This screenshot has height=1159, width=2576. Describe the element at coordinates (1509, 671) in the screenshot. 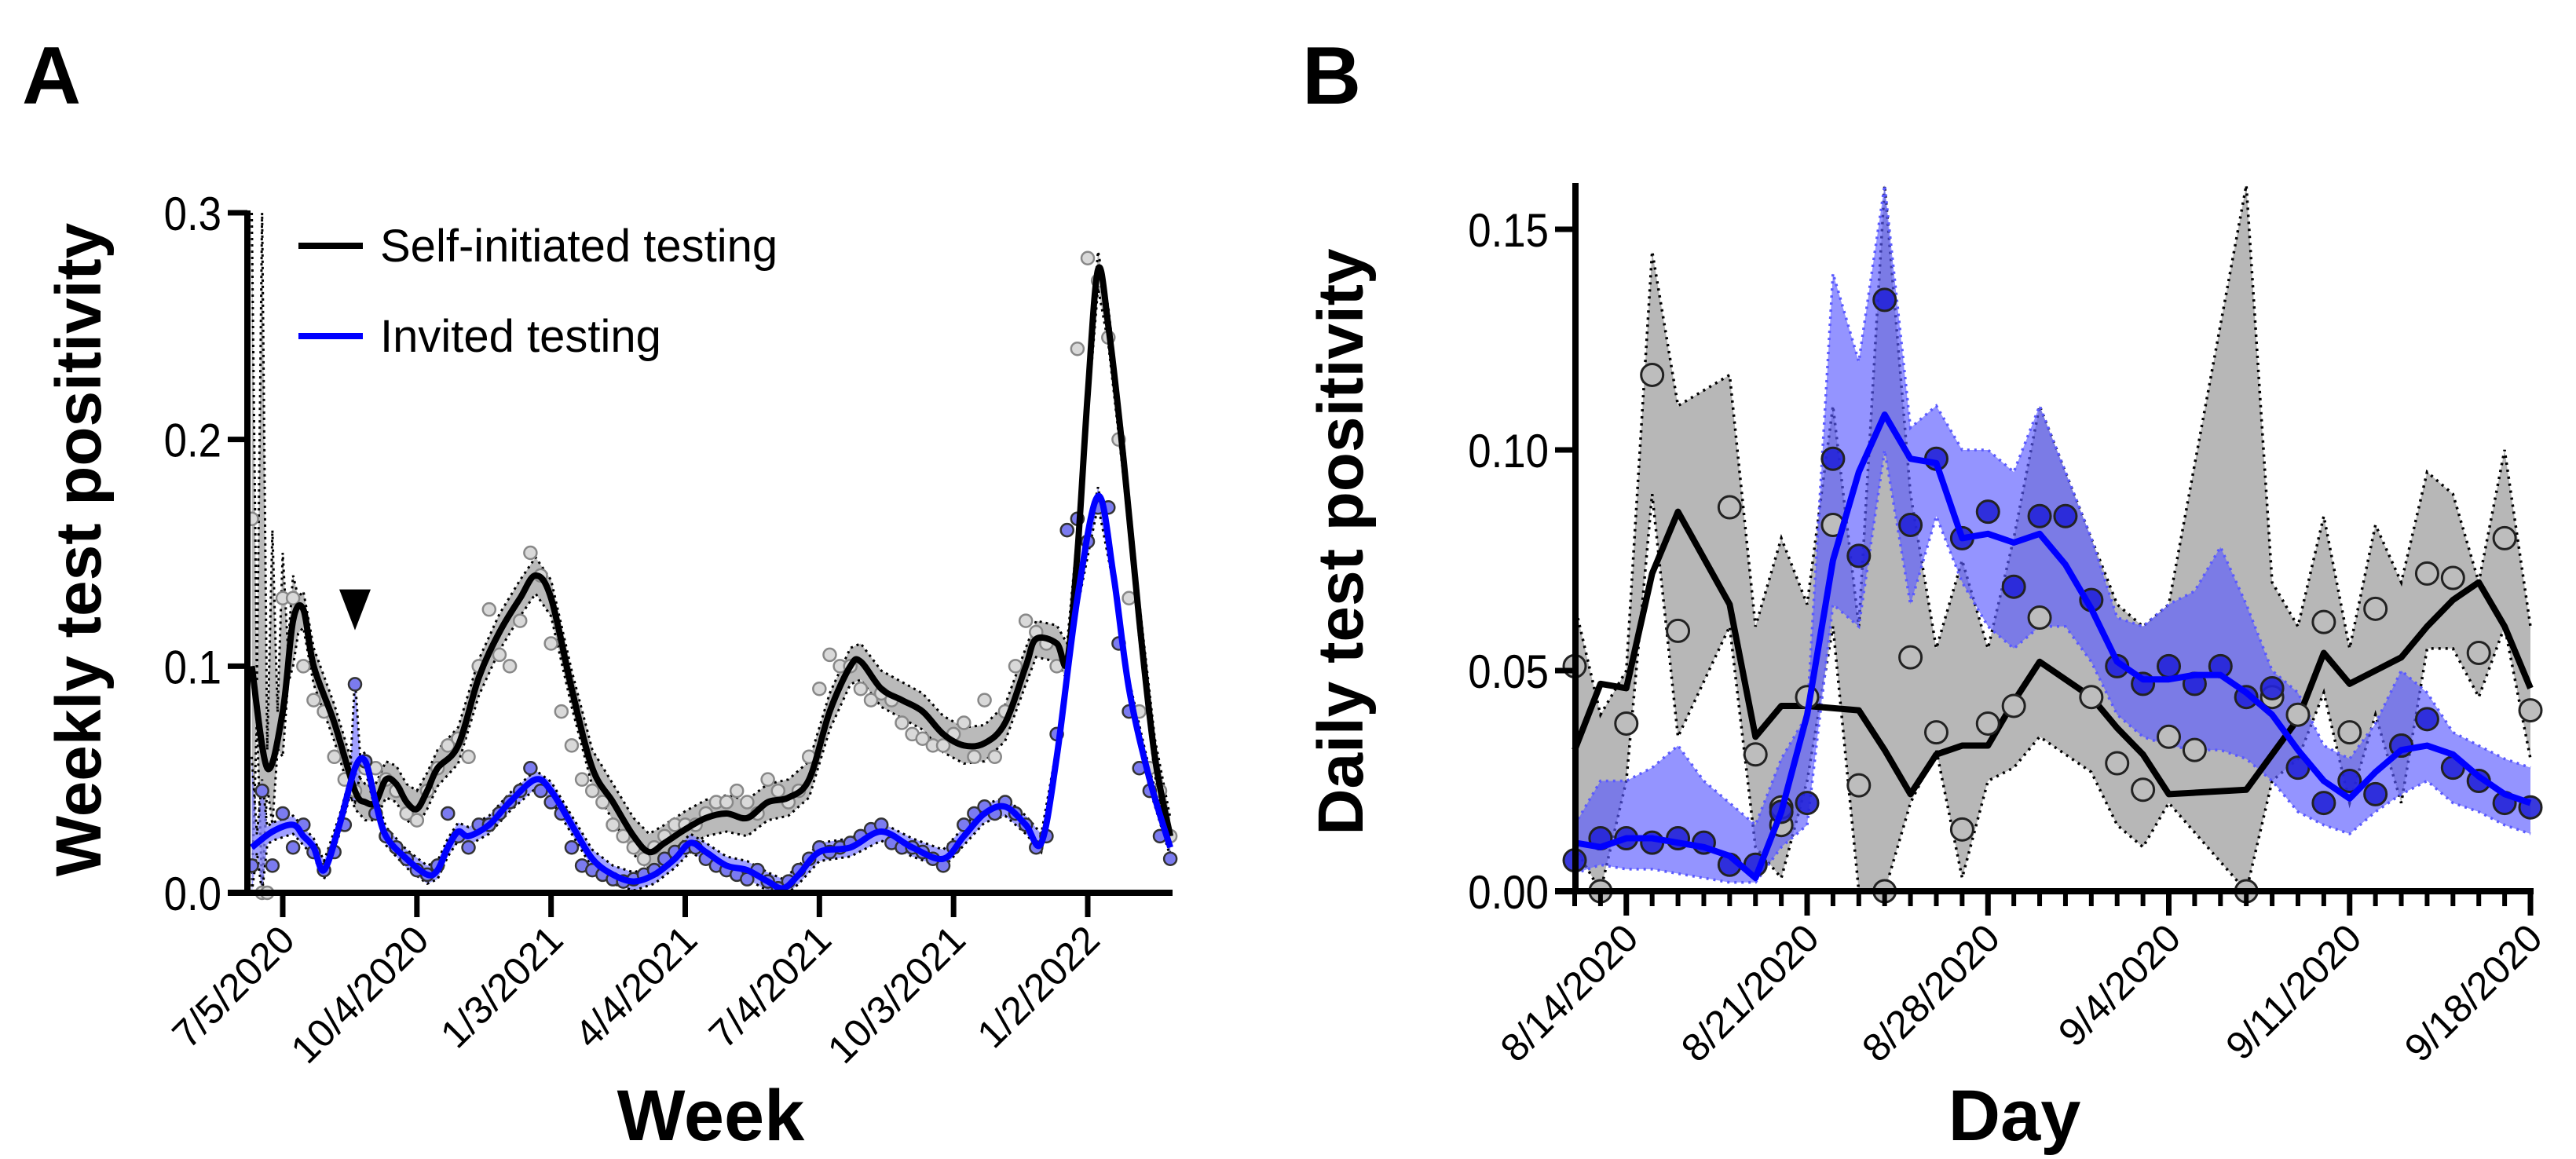

I see `y-tick-label-b: 0.05` at that location.